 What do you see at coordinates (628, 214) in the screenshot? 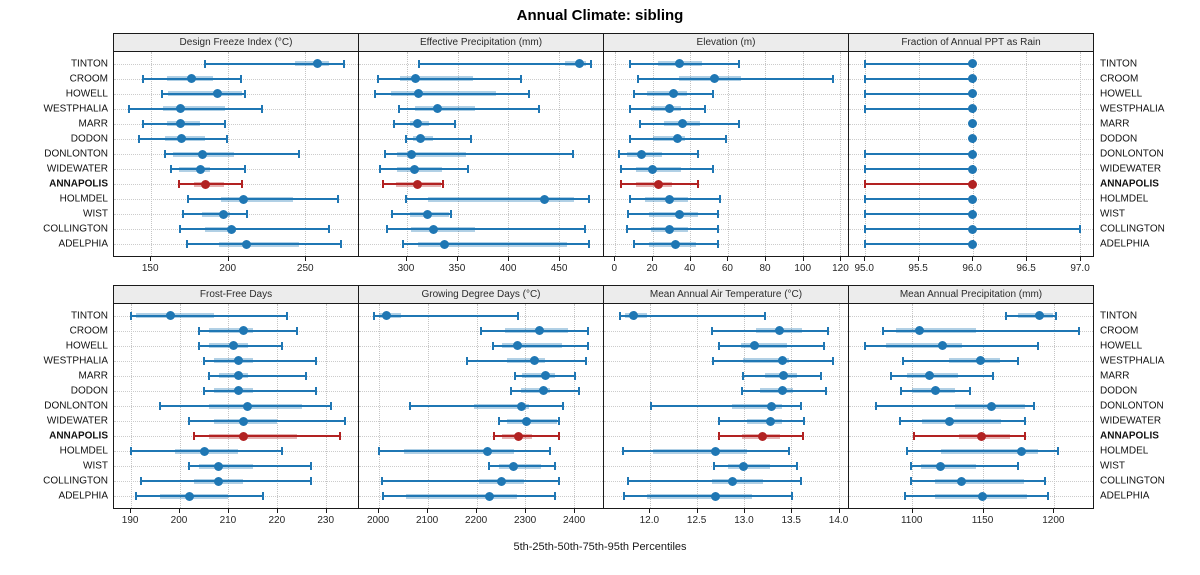
I see `cap-p5-wist` at bounding box center [628, 214].